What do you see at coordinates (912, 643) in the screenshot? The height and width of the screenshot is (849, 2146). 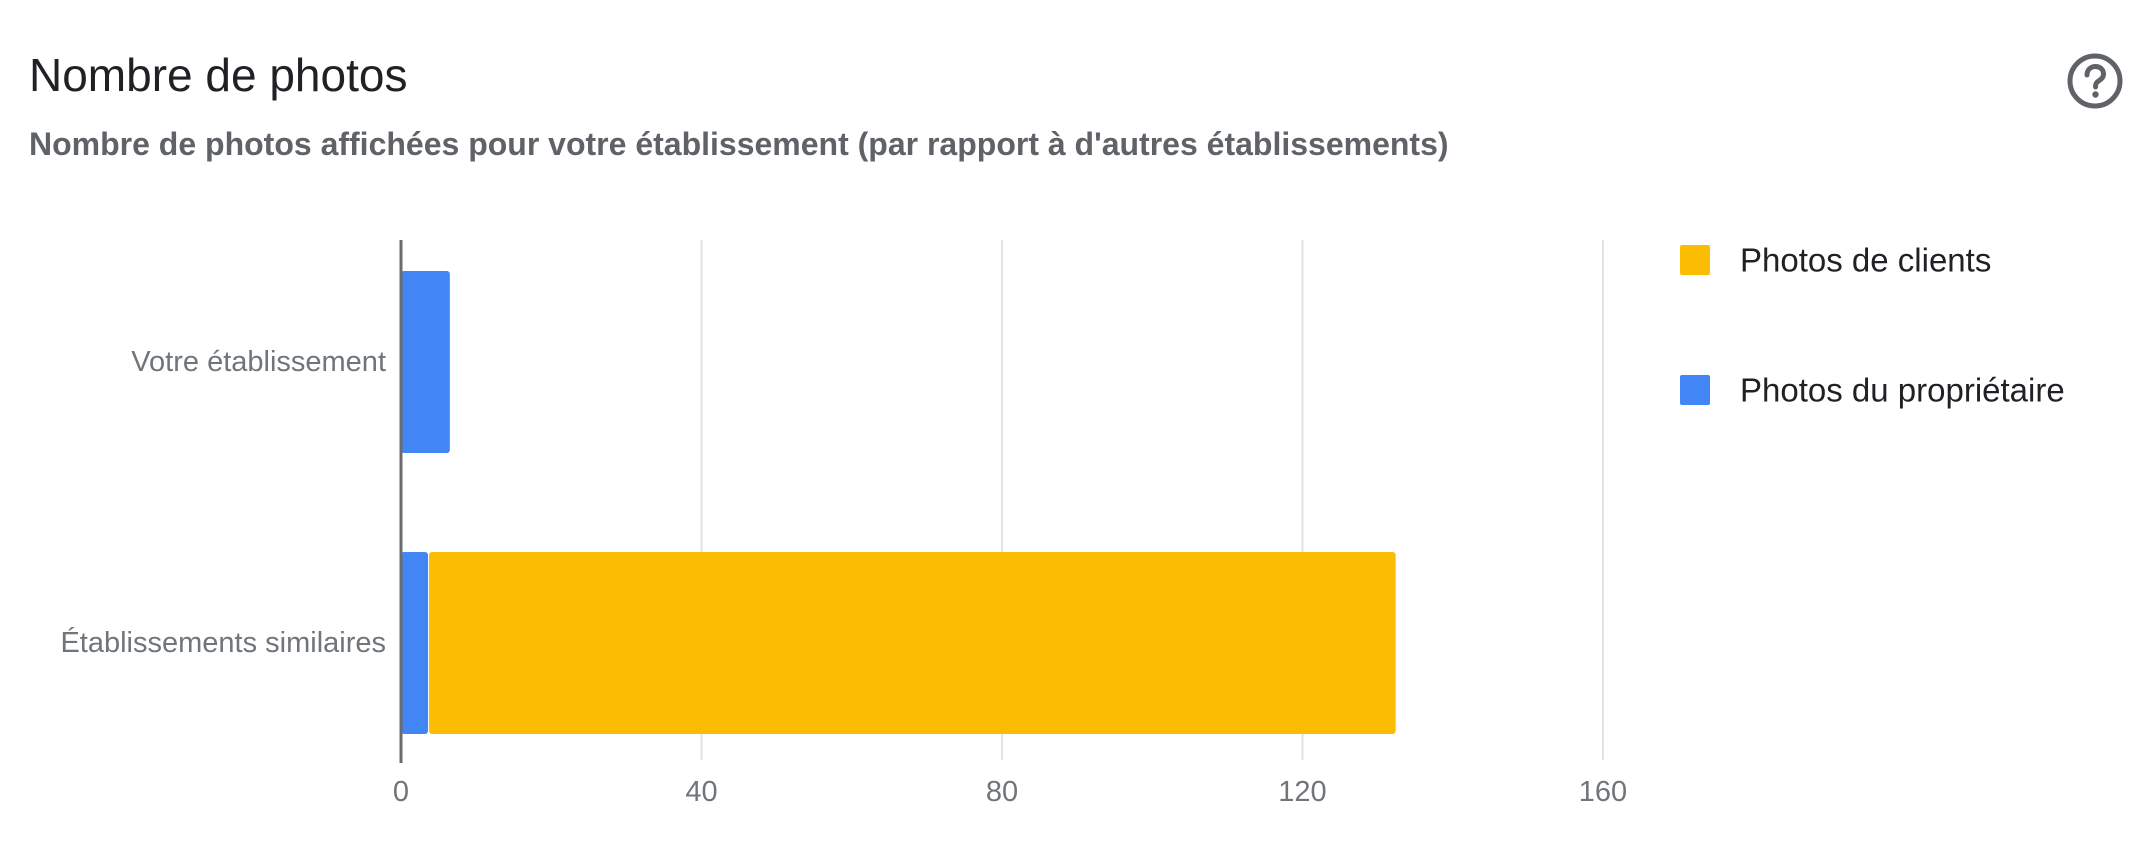 I see `bar-customers` at bounding box center [912, 643].